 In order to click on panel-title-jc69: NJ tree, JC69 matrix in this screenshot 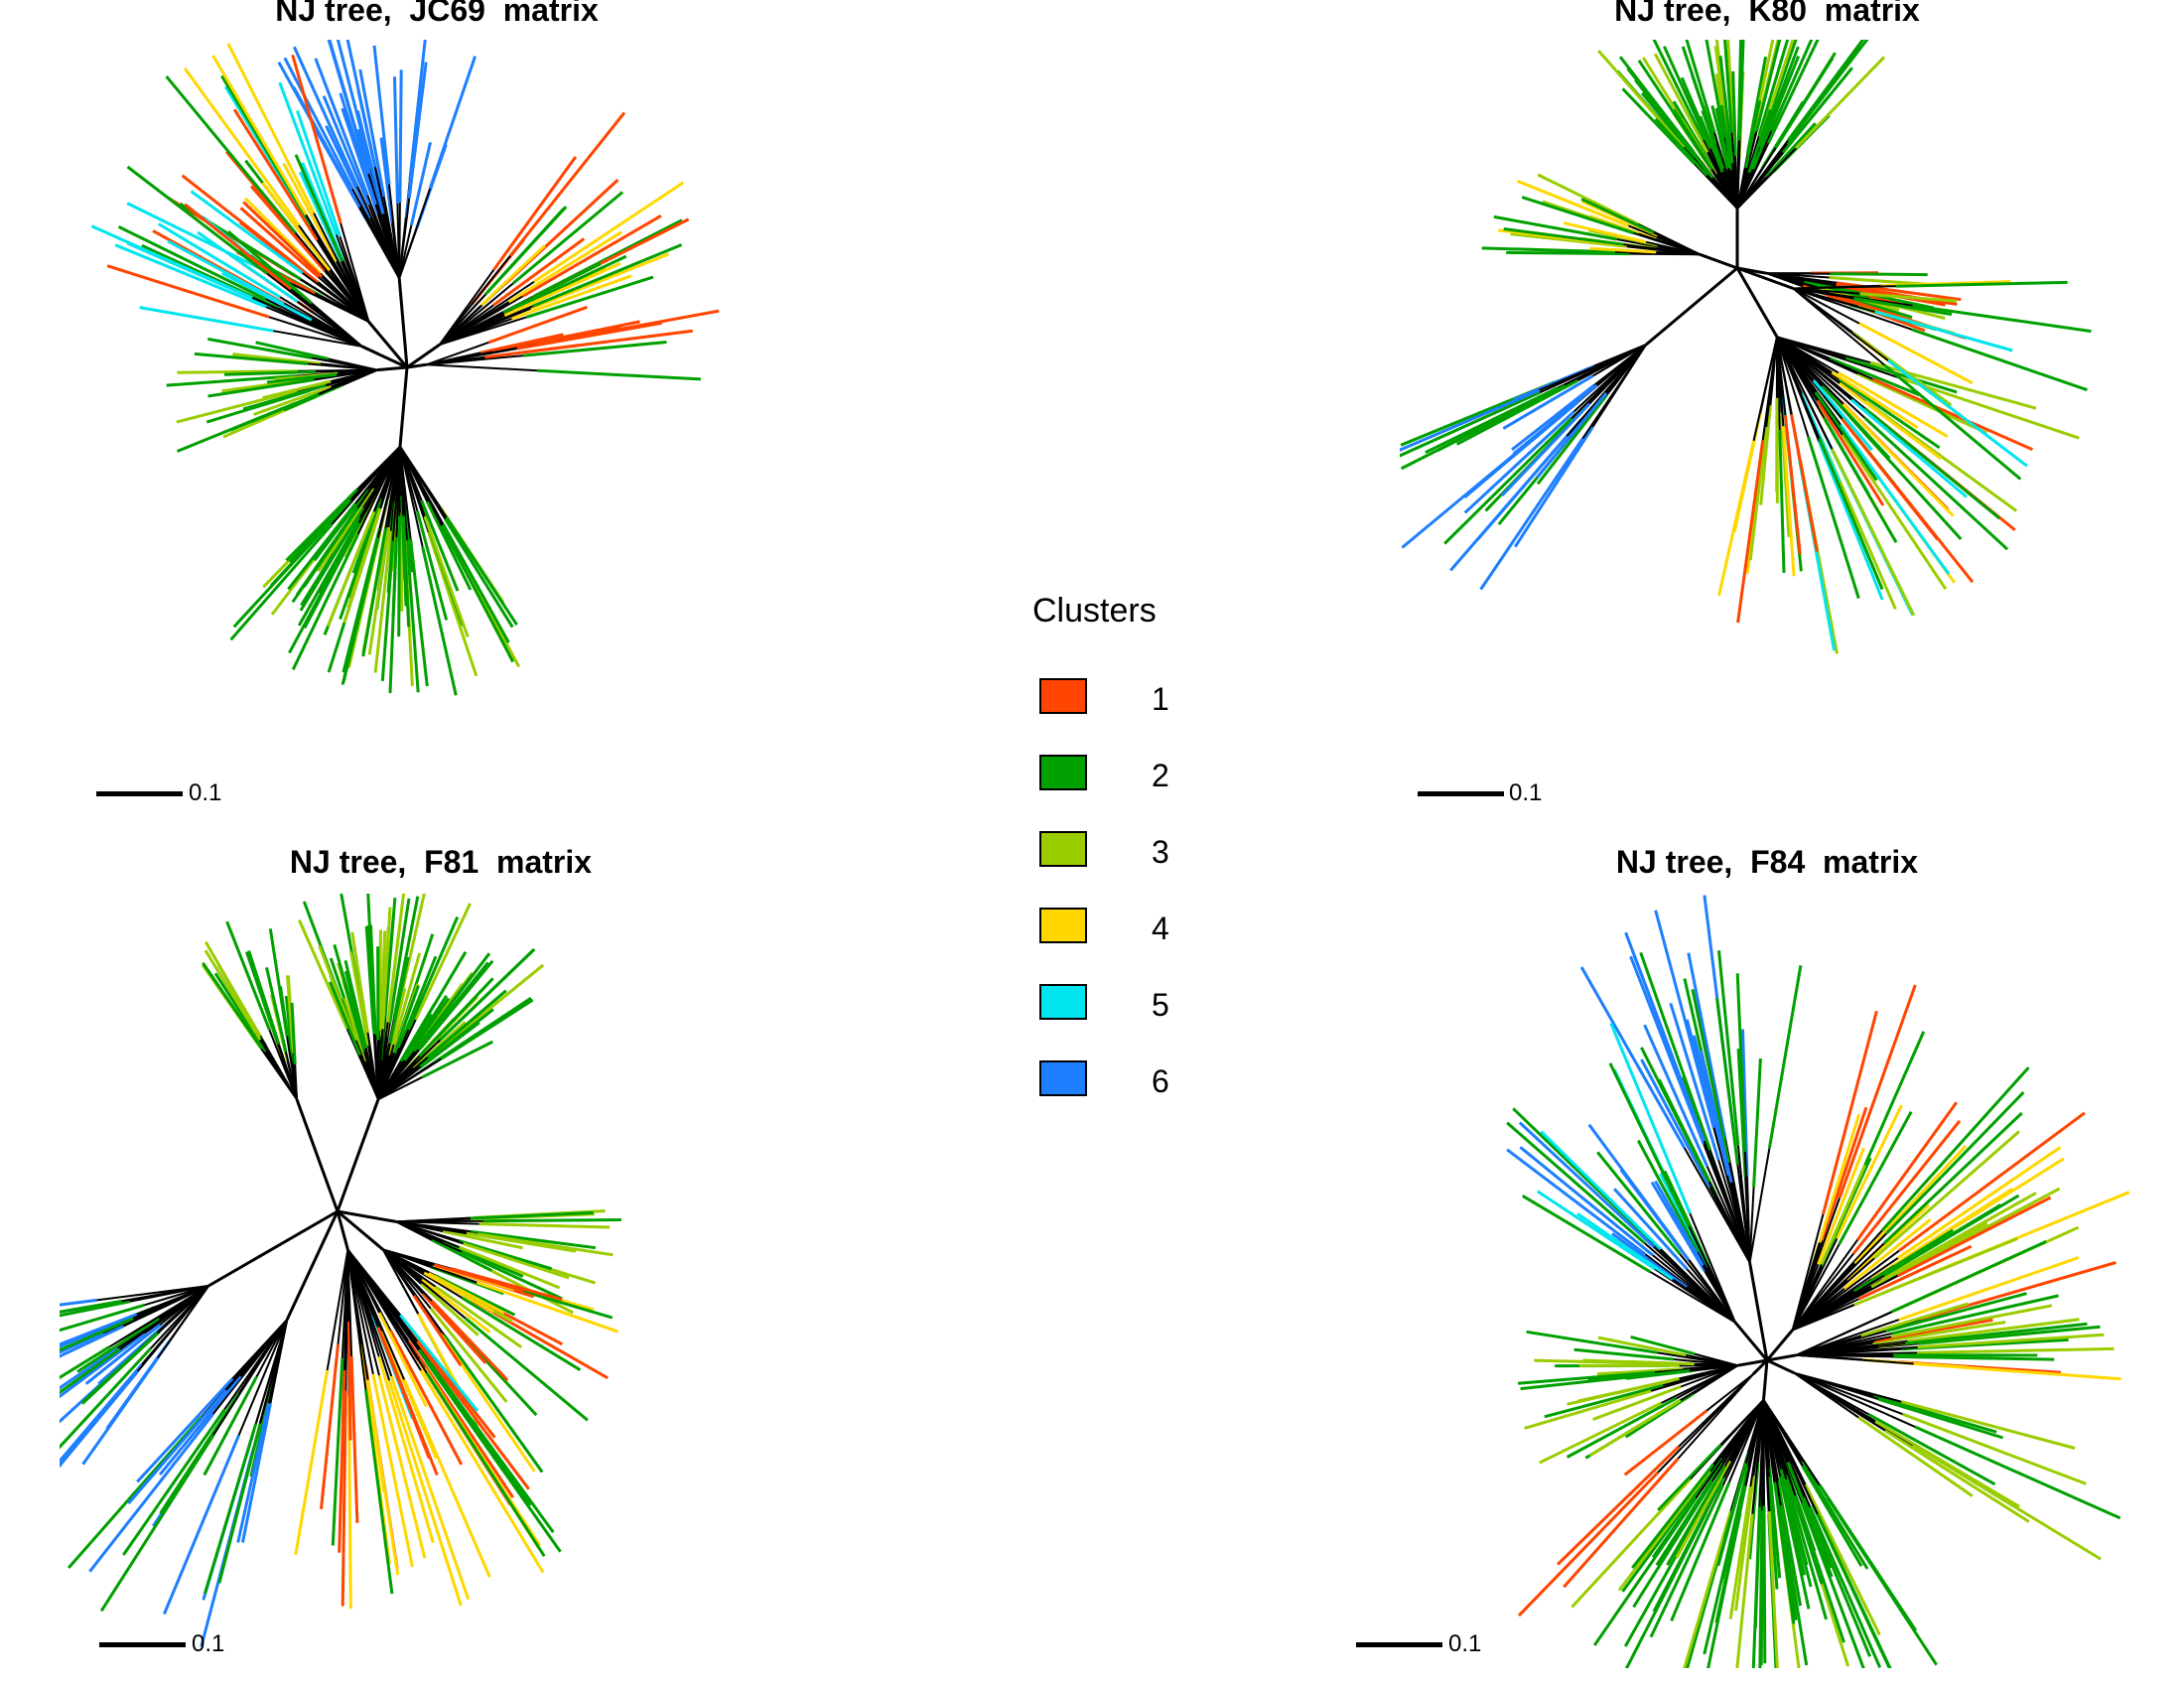, I will do `click(437, 14)`.